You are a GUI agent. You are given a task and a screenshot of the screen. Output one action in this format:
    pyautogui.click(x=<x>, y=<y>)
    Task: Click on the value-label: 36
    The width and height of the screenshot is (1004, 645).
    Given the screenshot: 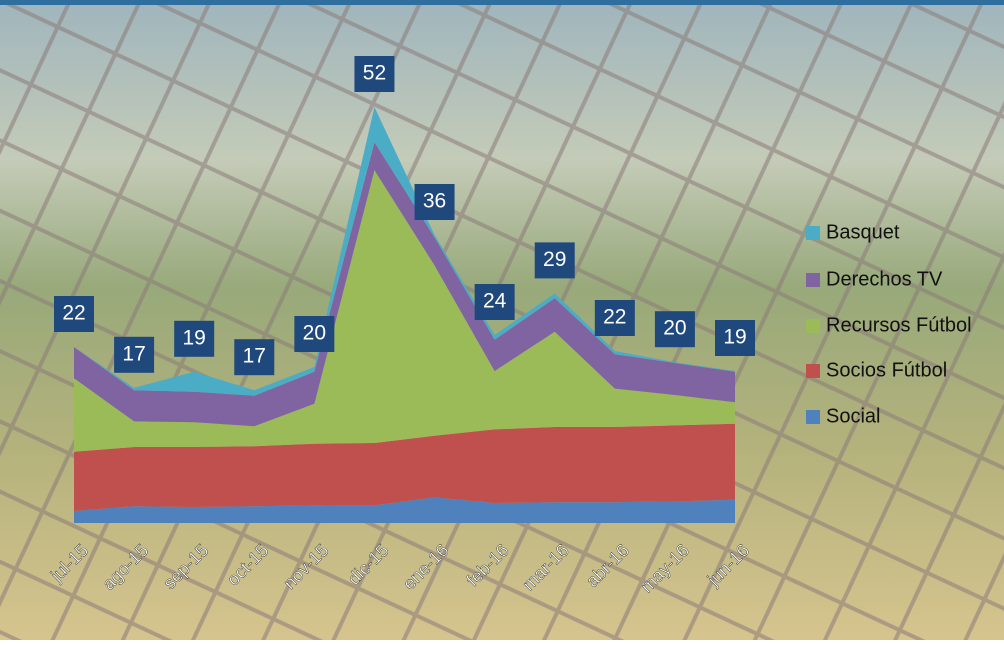 What is the action you would take?
    pyautogui.click(x=434, y=201)
    